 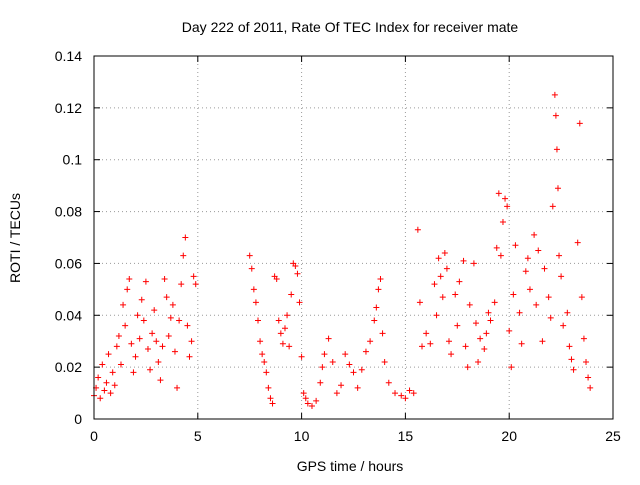 I want to click on x-tick-label: 20, so click(x=509, y=436).